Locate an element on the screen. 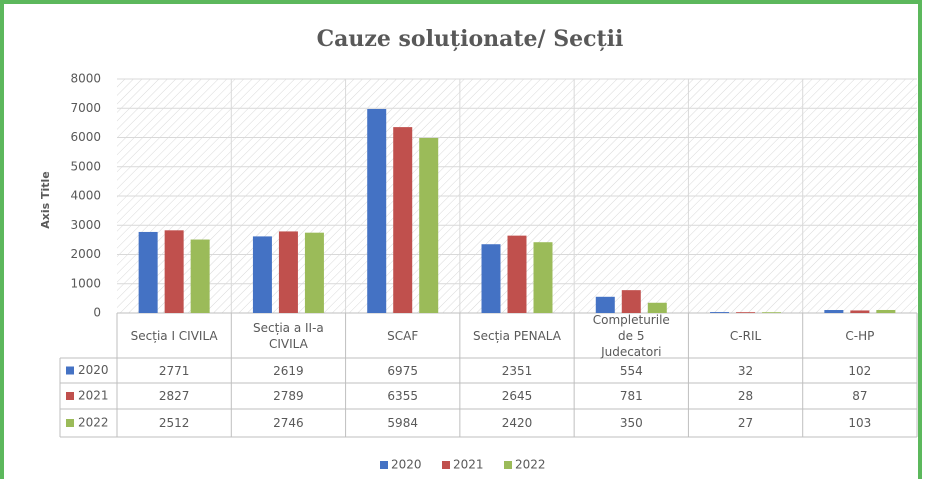 The height and width of the screenshot is (479, 926). y-axis-title: Axis Title is located at coordinates (45, 200).